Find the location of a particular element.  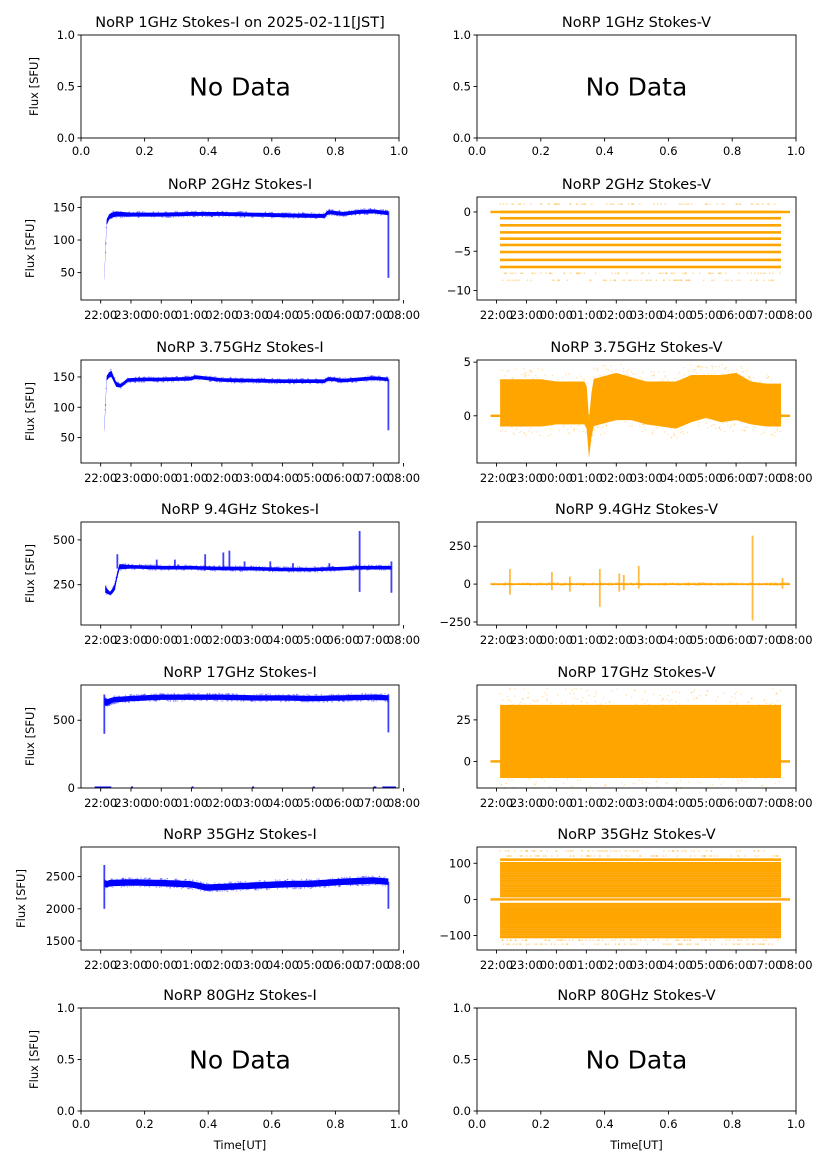

x-tick-label: 0.6 is located at coordinates (668, 1124).